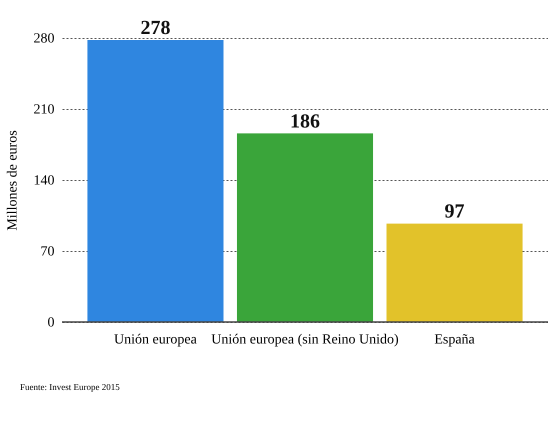 The width and height of the screenshot is (548, 424). What do you see at coordinates (13, 180) in the screenshot?
I see `y-axis-title: Millones de euros` at bounding box center [13, 180].